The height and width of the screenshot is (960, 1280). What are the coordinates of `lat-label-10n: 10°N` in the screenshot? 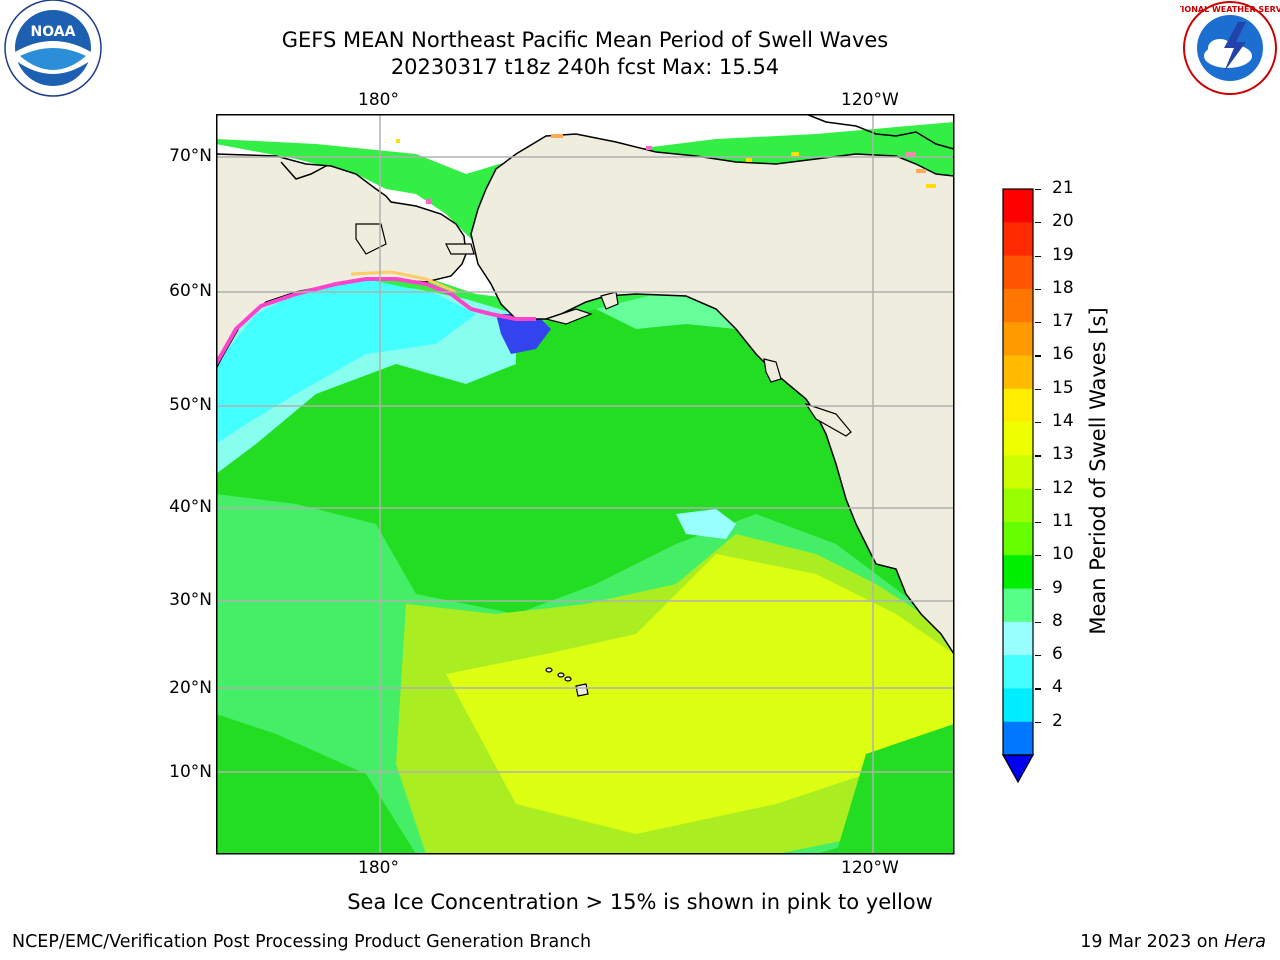 It's located at (190, 772).